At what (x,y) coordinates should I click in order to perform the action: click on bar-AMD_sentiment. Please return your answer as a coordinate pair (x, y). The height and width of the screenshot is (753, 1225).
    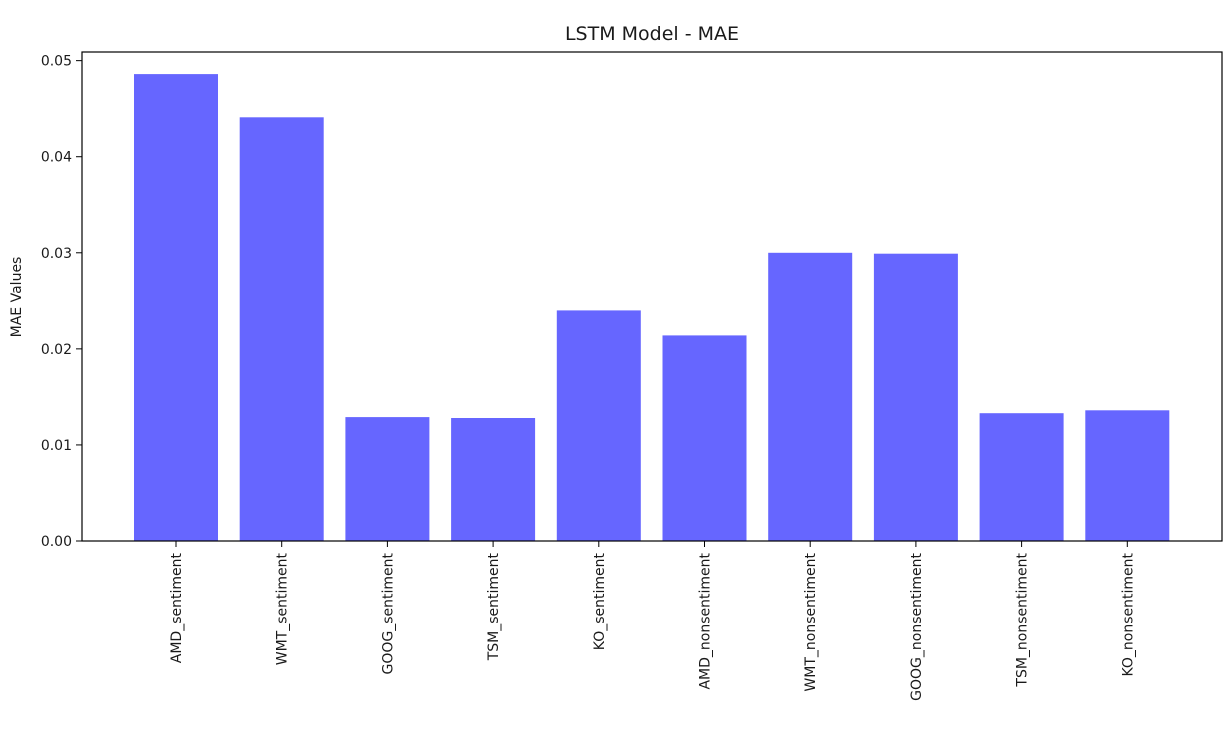
    Looking at the image, I should click on (176, 307).